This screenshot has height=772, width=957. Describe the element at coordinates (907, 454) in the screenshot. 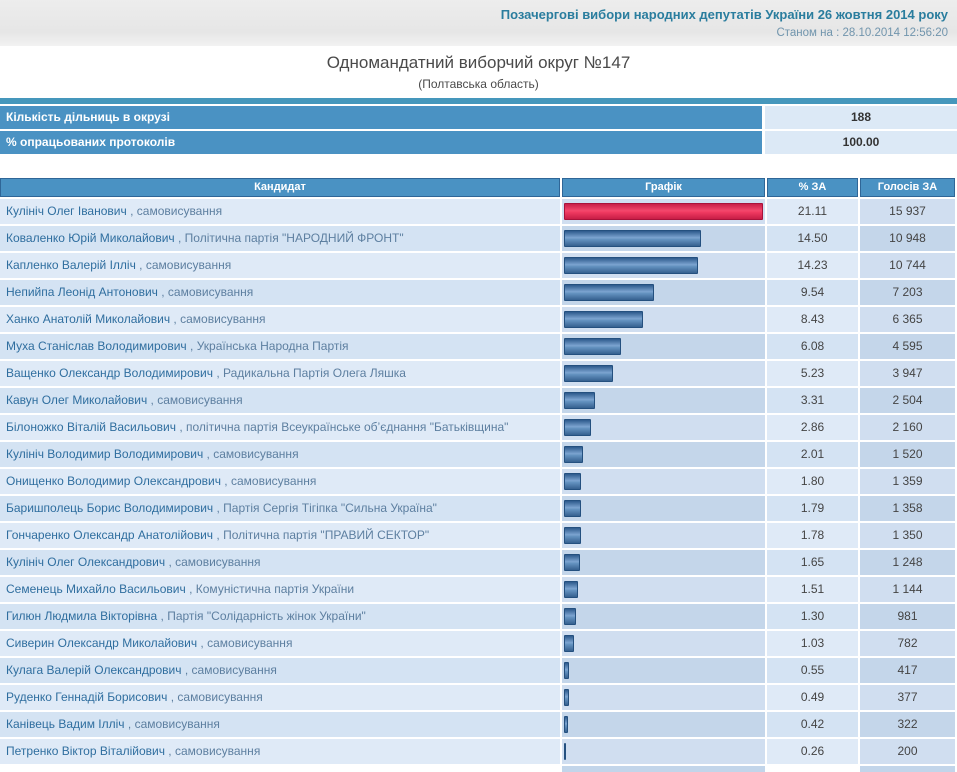

I see `votes-value: 1 520` at that location.